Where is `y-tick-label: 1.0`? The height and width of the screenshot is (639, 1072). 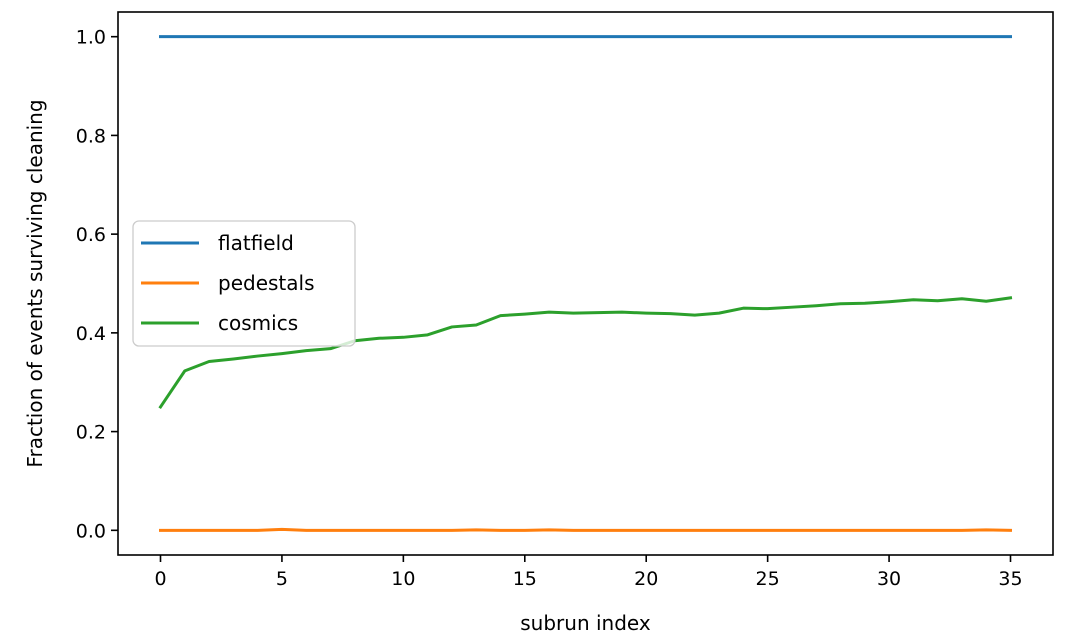 y-tick-label: 1.0 is located at coordinates (91, 38).